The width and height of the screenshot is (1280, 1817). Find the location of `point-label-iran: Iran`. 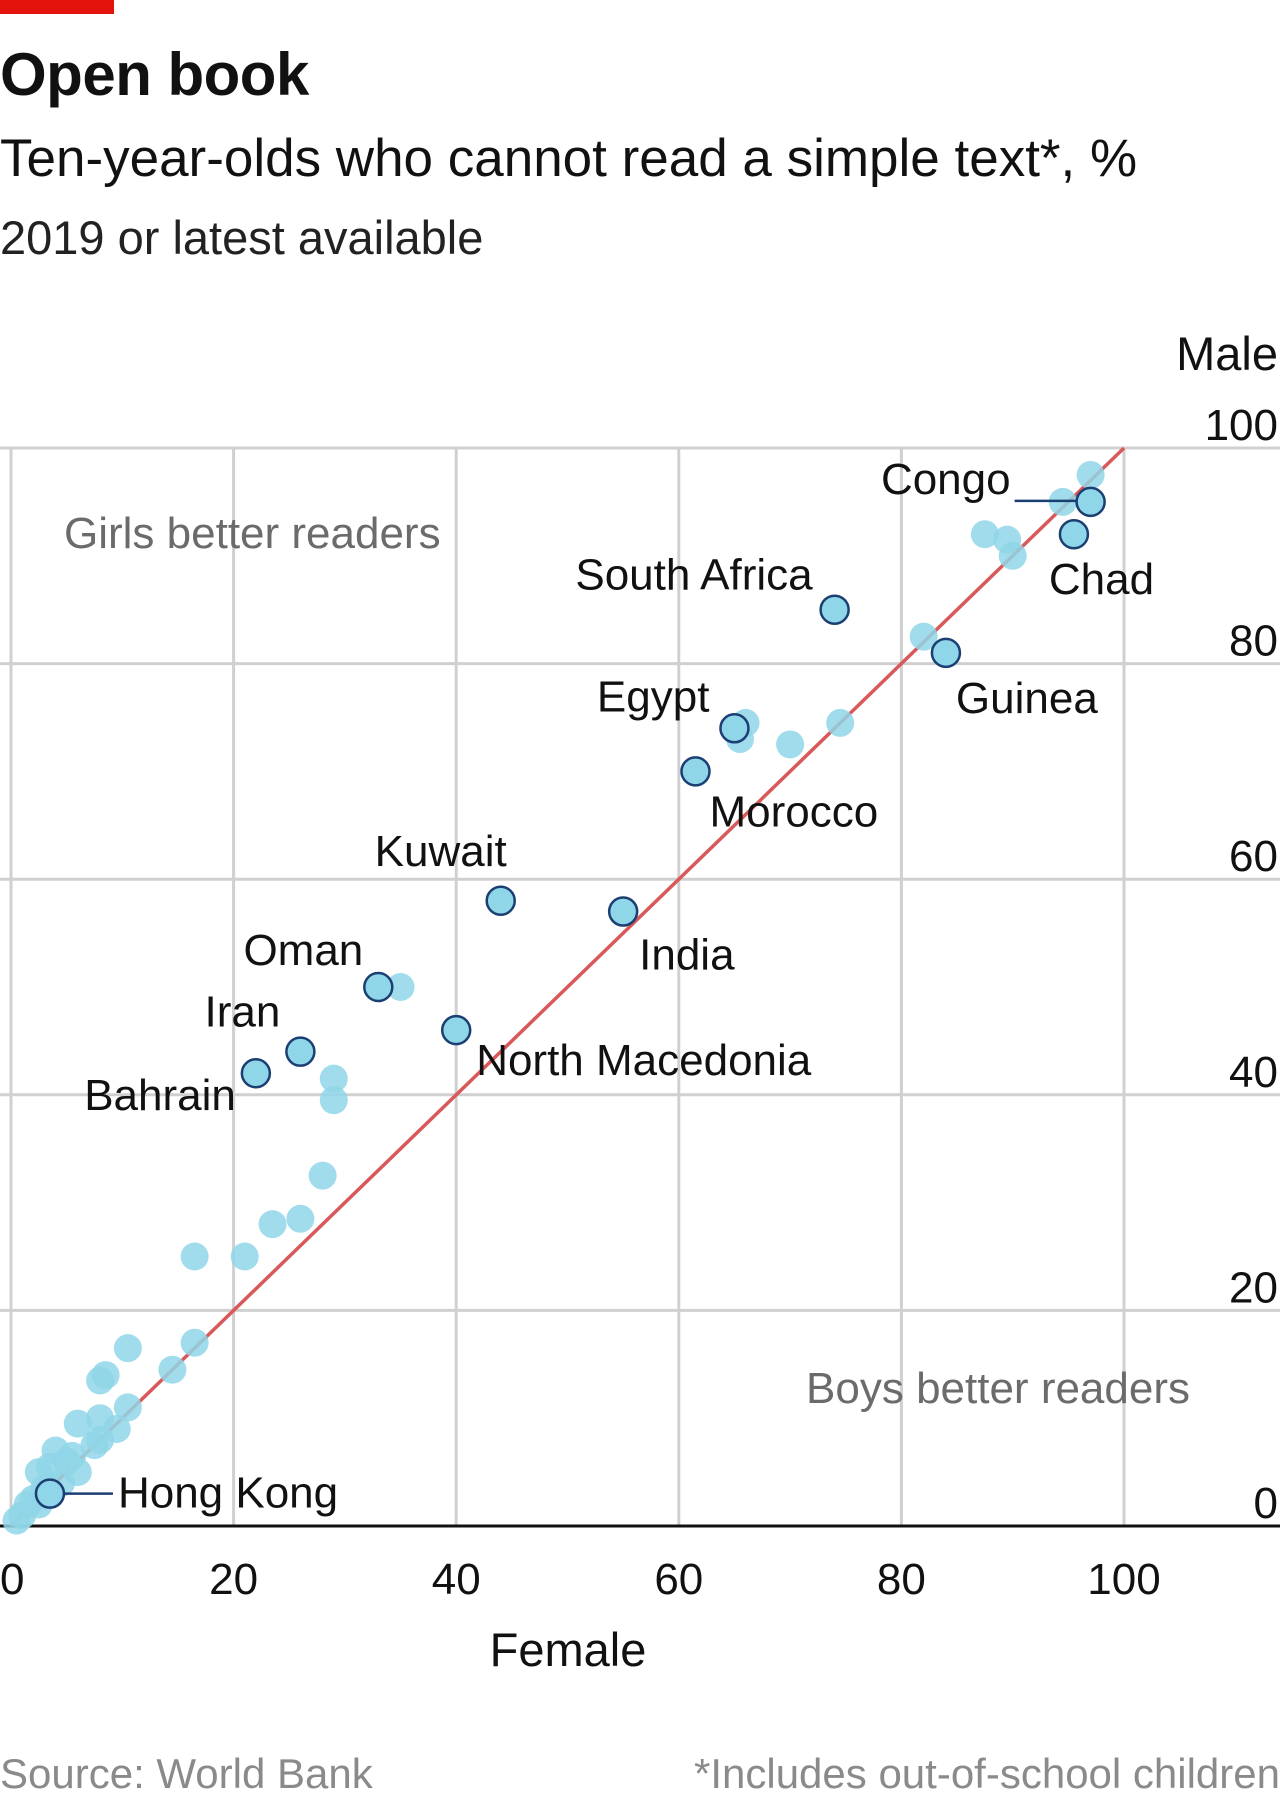

point-label-iran: Iran is located at coordinates (243, 1012).